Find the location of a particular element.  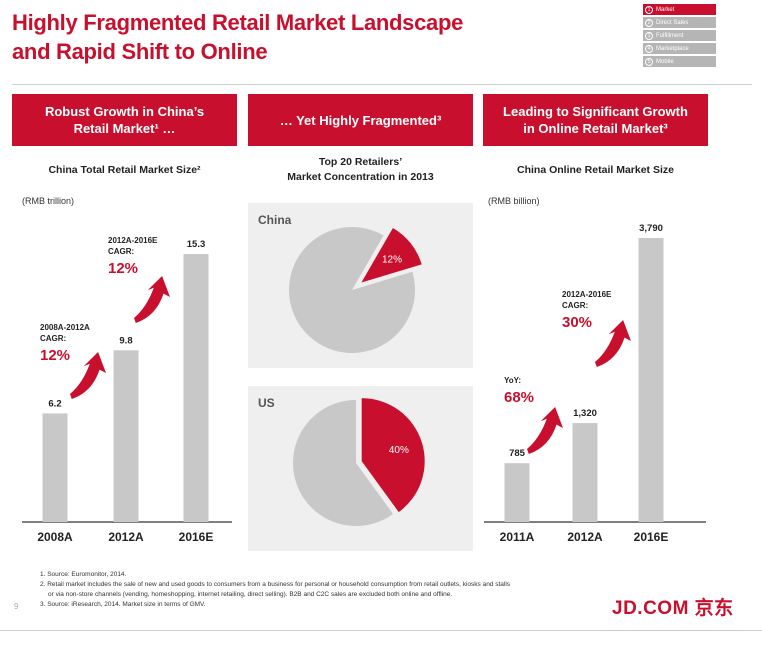

nav-item-label: Market is located at coordinates (665, 9).